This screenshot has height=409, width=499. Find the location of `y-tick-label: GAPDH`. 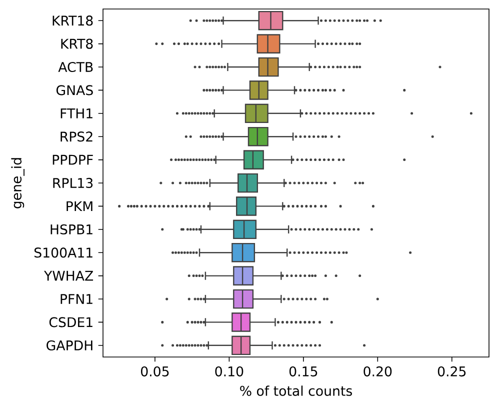

y-tick-label: GAPDH is located at coordinates (69, 345).